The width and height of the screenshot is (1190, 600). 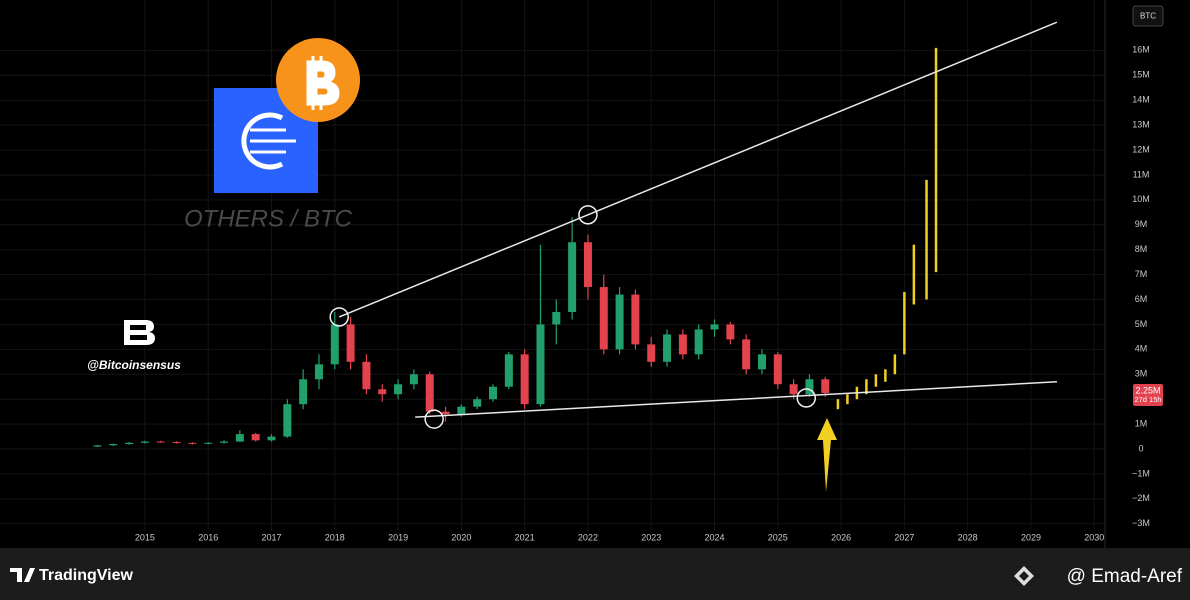 What do you see at coordinates (1141, 274) in the screenshot?
I see `y-tick-label: 7M` at bounding box center [1141, 274].